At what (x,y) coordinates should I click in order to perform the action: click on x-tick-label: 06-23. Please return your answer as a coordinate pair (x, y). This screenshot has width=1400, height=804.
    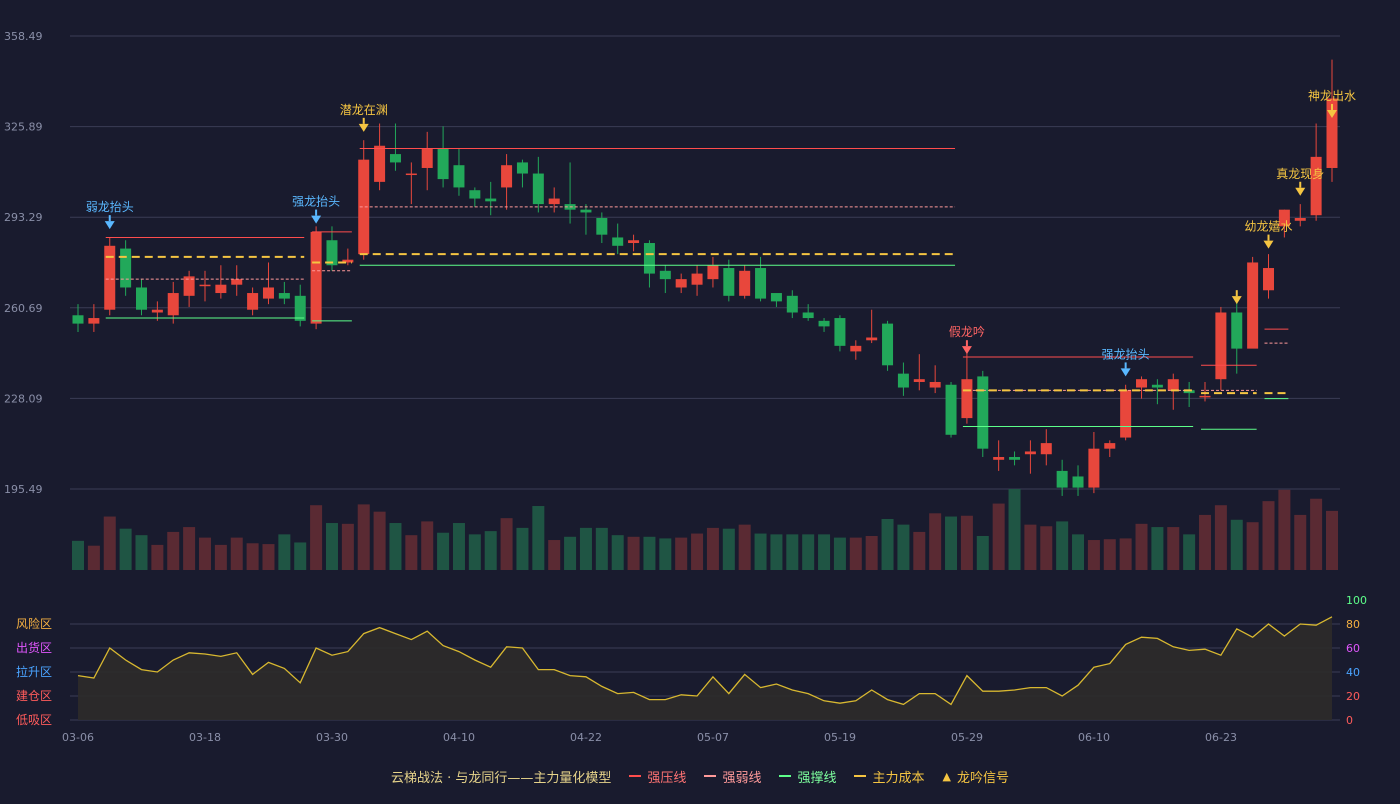
    Looking at the image, I should click on (1221, 737).